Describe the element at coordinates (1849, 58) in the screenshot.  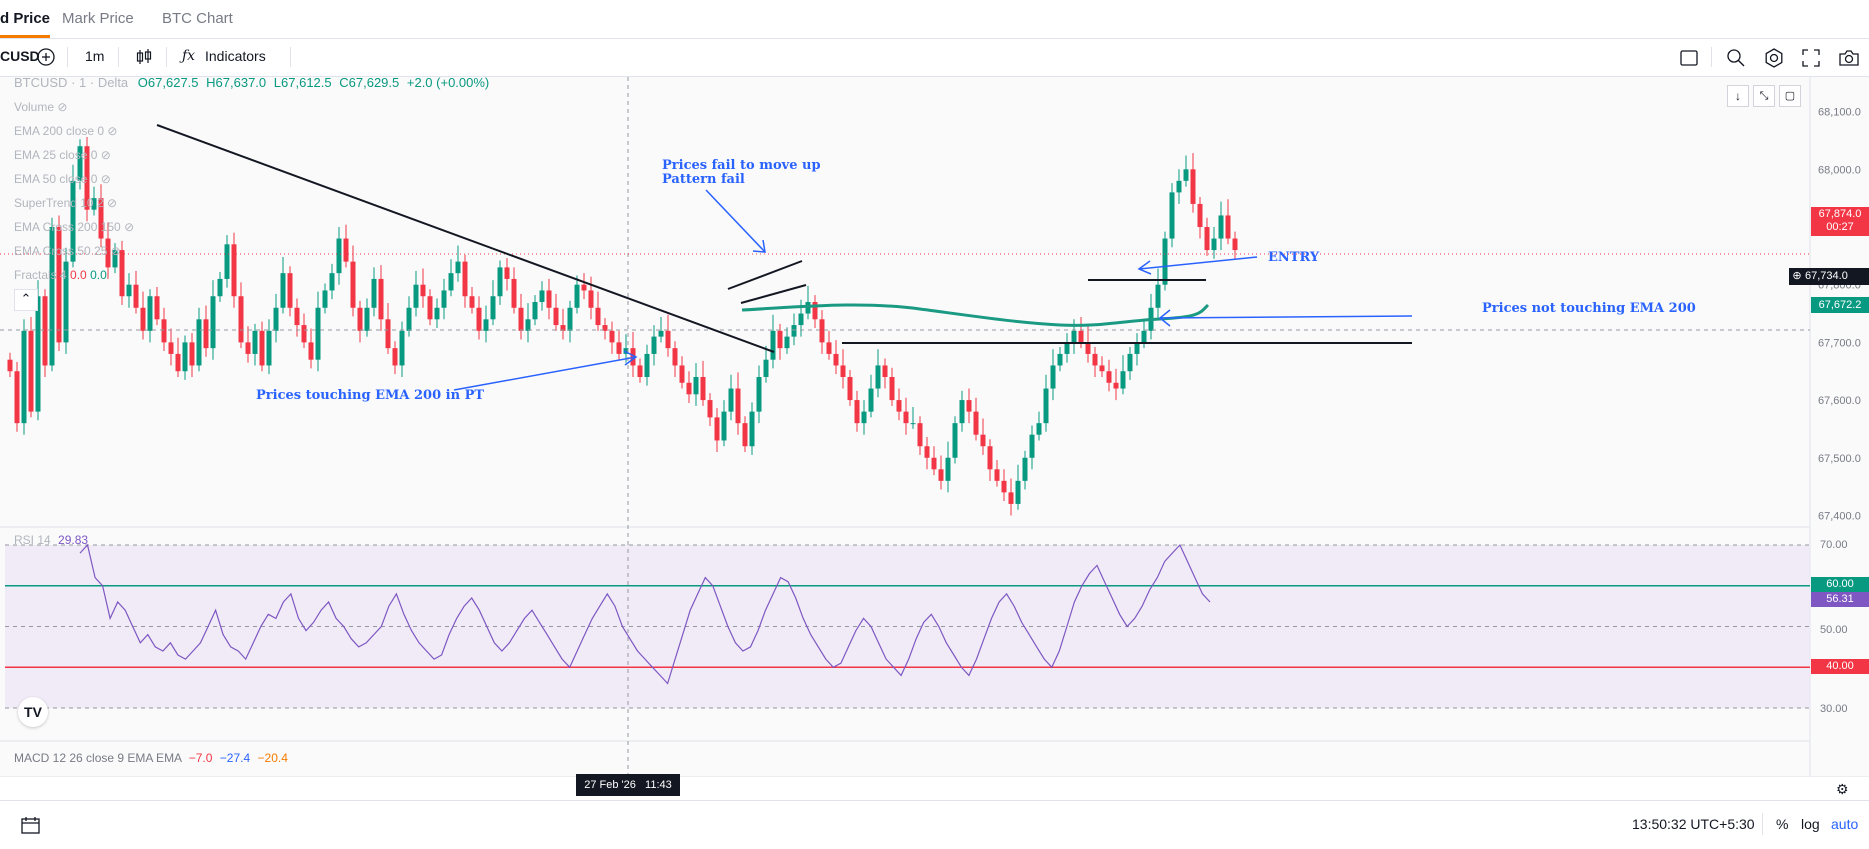
I see `screenshot-camera-icon` at that location.